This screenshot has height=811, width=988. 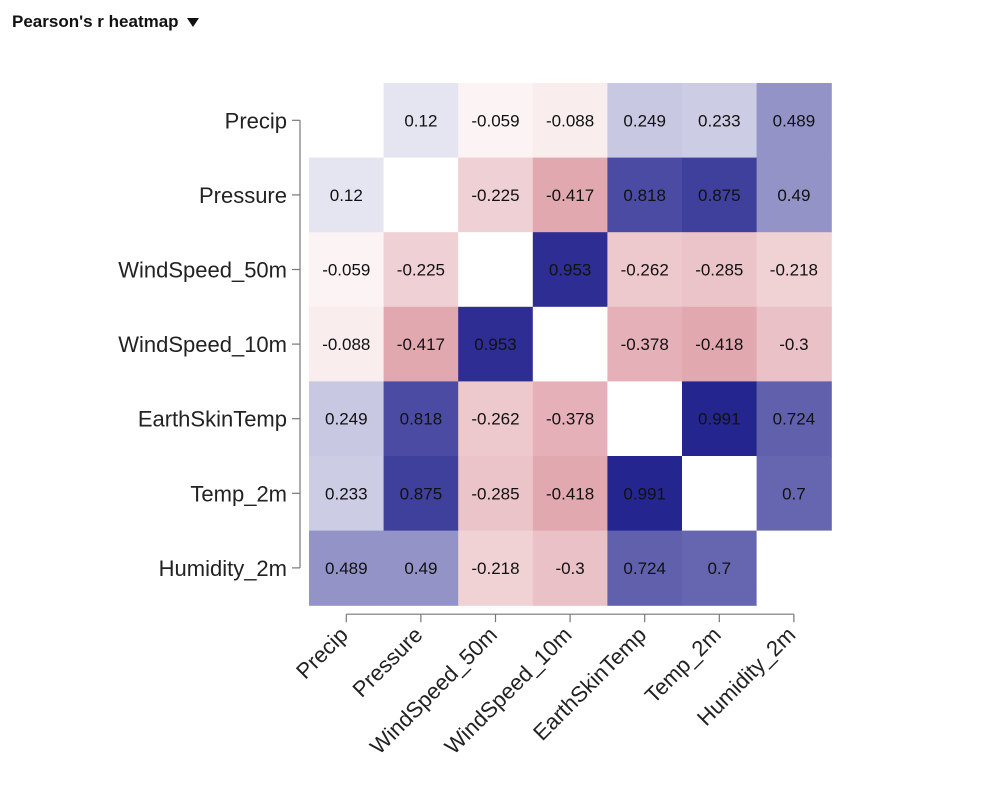 I want to click on x-tick-label: WindSpeed_10m, so click(x=508, y=690).